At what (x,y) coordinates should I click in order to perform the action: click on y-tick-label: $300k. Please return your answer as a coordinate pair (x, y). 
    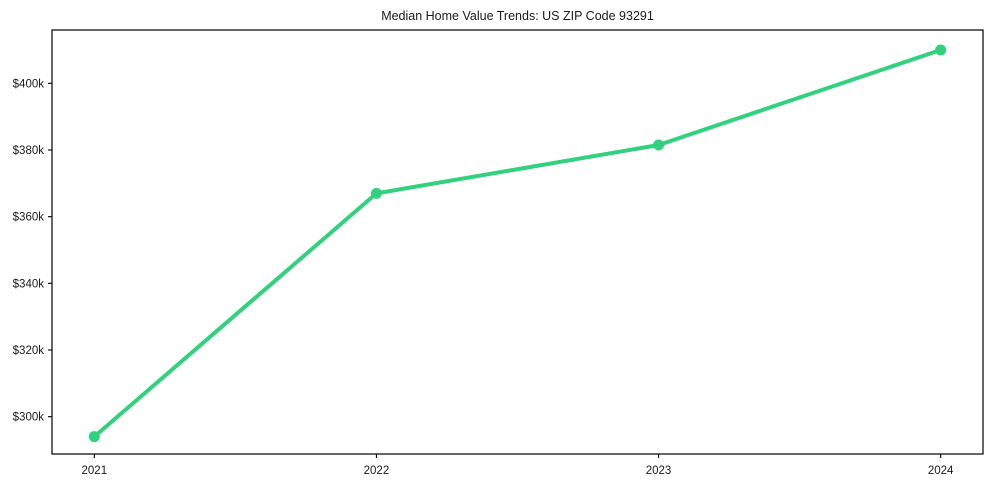
    Looking at the image, I should click on (29, 418).